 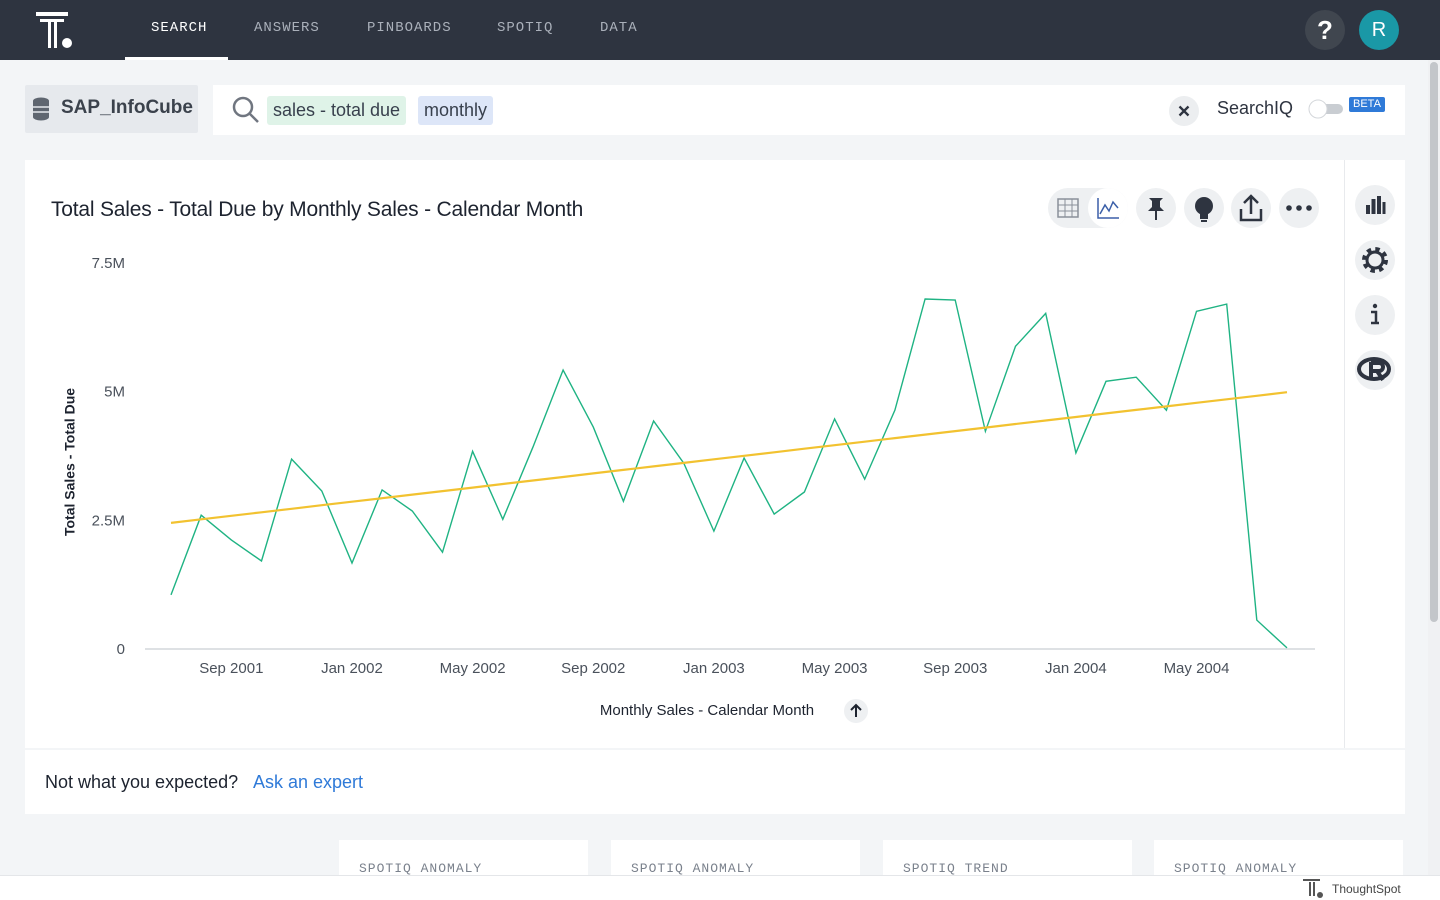 I want to click on x-tick-label: Jan 2003, so click(x=714, y=668).